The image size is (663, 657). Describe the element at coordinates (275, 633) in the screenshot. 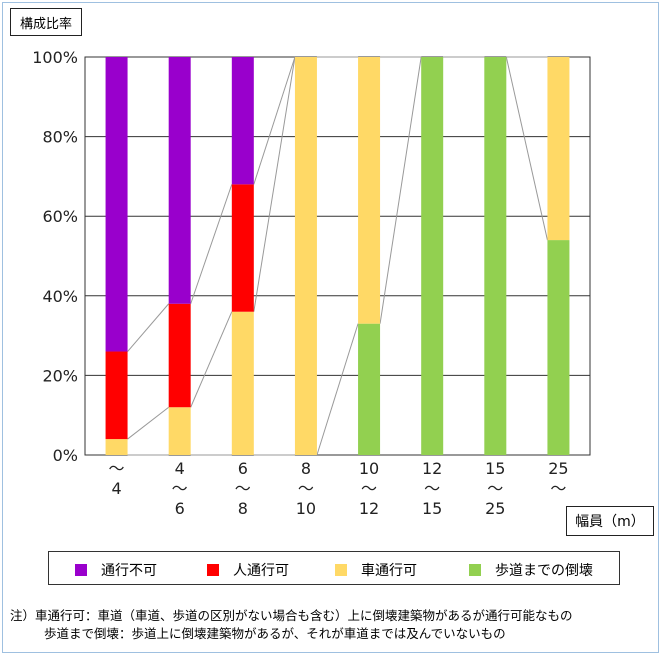

I see `footnote-line-2: 歩道まで倒壊：歩道上に倒壊建築物があるが、それが車道までは及んでいないもの` at that location.